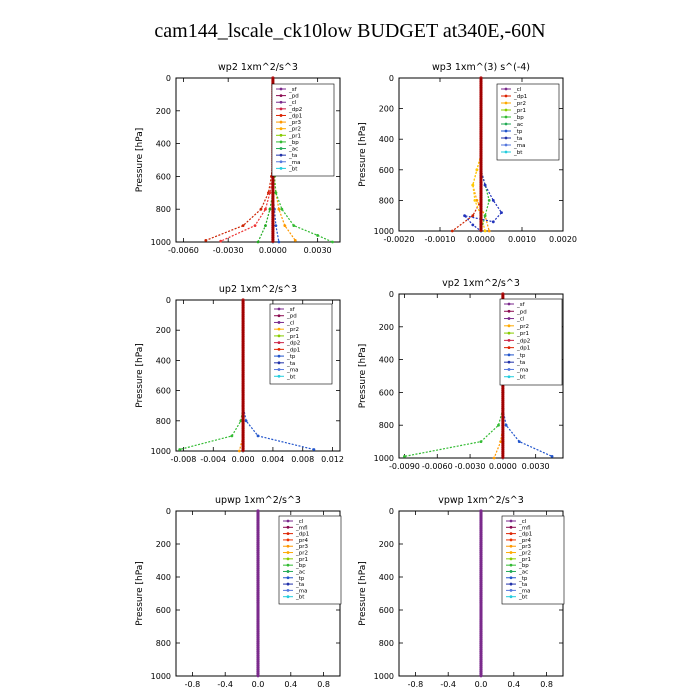 This screenshot has height=700, width=700. What do you see at coordinates (404, 466) in the screenshot?
I see `x-tick-label: -0.0090` at bounding box center [404, 466].